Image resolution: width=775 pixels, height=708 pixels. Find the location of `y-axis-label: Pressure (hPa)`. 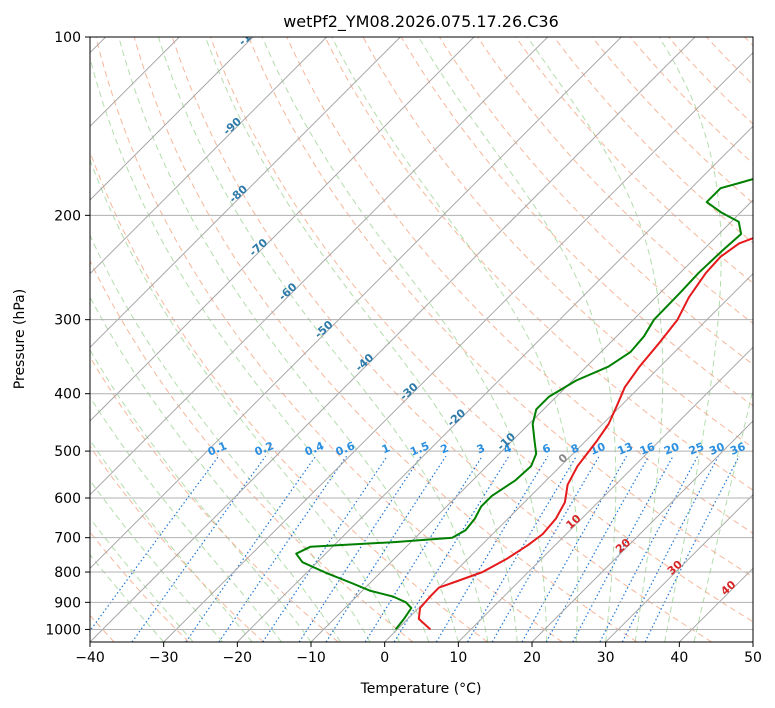

y-axis-label: Pressure (hPa) is located at coordinates (20, 339).